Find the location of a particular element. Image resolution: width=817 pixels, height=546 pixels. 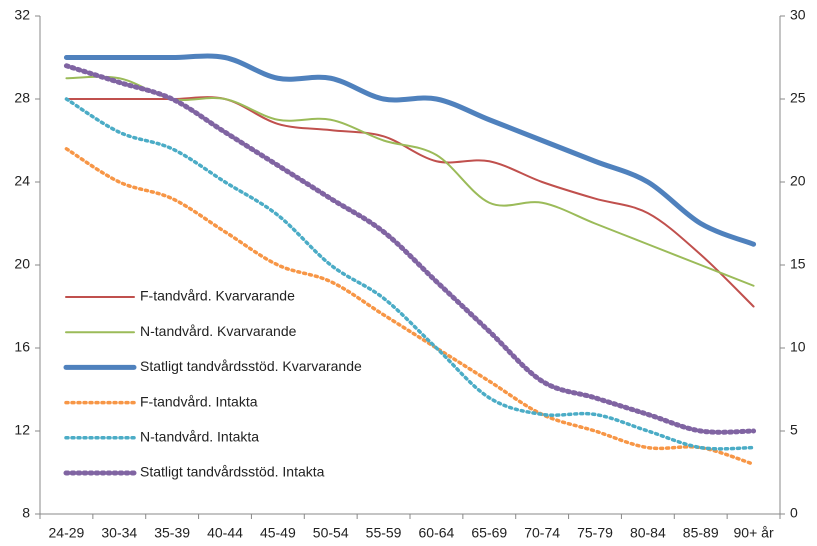

y-tick-label: 8 is located at coordinates (26, 513).